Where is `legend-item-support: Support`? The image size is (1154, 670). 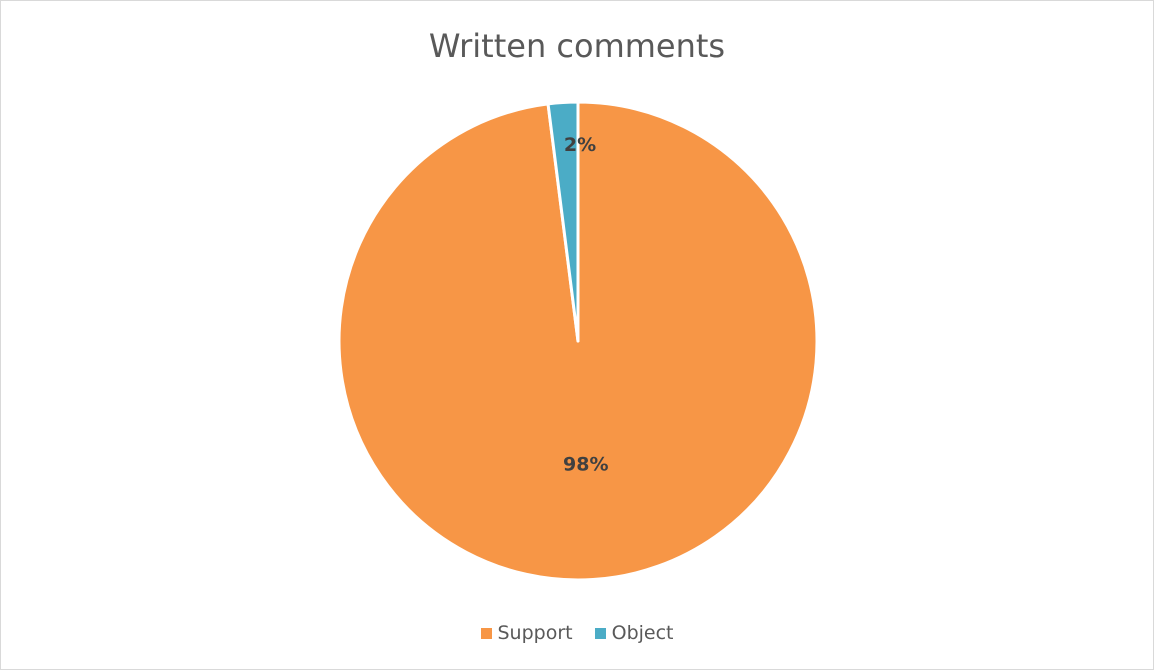 legend-item-support: Support is located at coordinates (526, 633).